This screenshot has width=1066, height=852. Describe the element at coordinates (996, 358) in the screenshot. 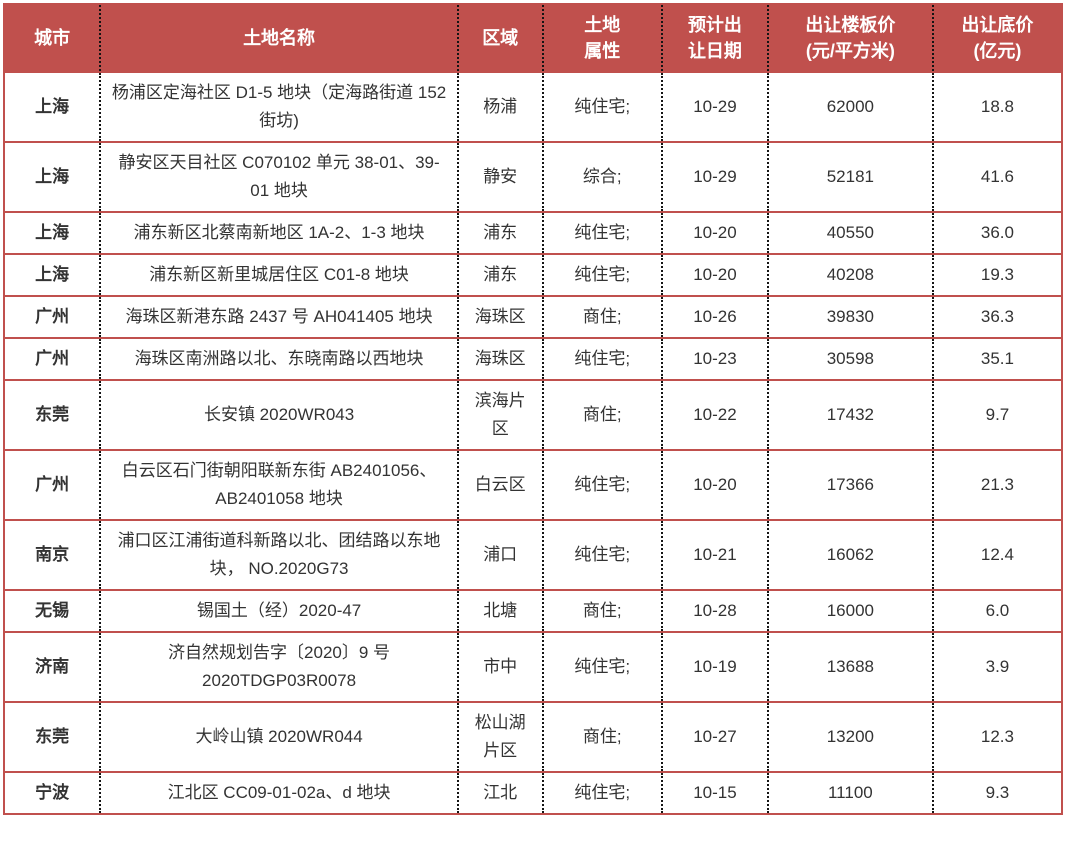

I see `cell-base_price: 35.1` at that location.